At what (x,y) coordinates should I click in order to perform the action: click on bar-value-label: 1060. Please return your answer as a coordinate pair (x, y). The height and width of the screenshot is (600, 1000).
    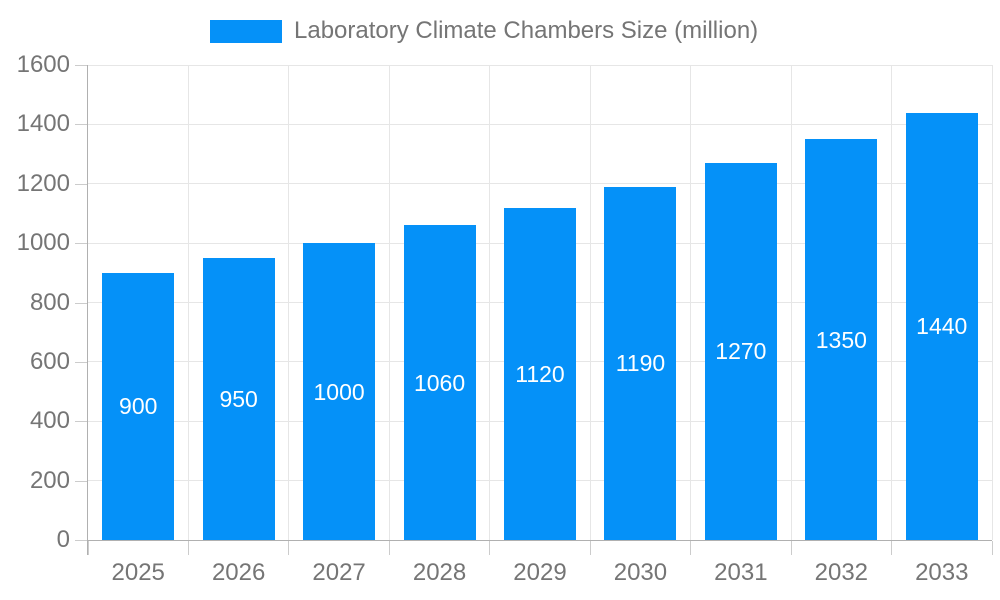
    Looking at the image, I should click on (439, 382).